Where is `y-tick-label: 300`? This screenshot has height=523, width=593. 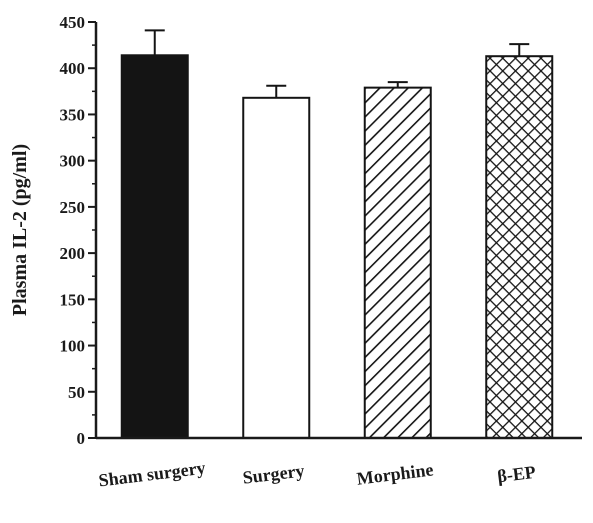 y-tick-label: 300 is located at coordinates (73, 161).